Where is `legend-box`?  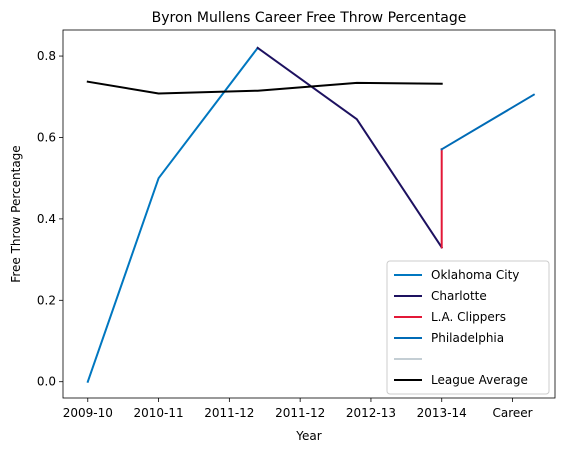 legend-box is located at coordinates (468, 327).